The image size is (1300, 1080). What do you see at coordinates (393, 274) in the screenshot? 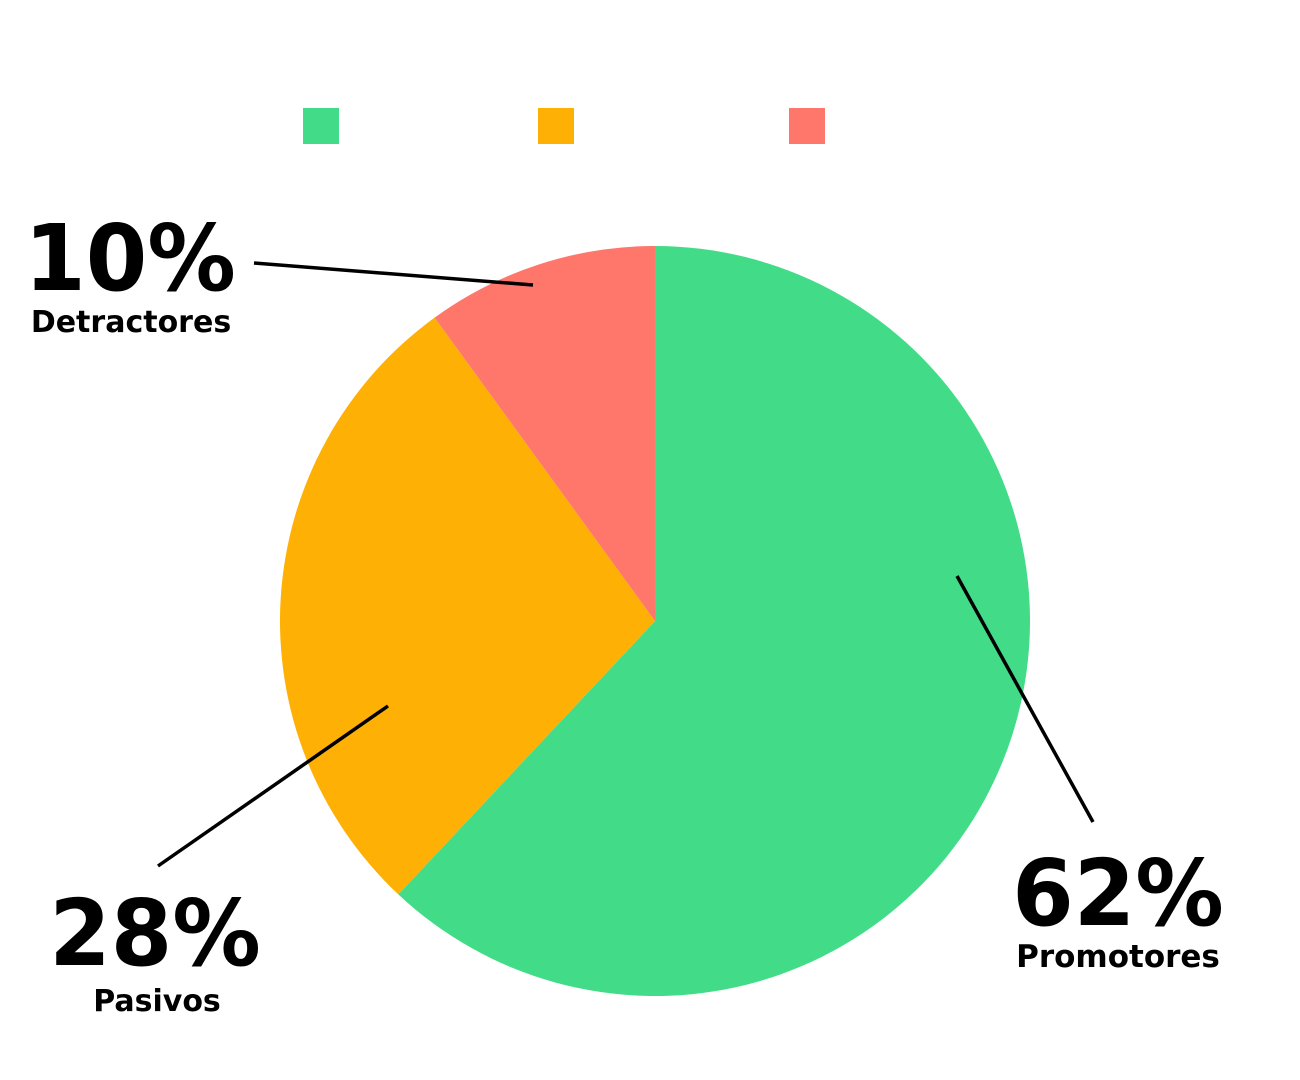
I see `leader-line-detractores` at bounding box center [393, 274].